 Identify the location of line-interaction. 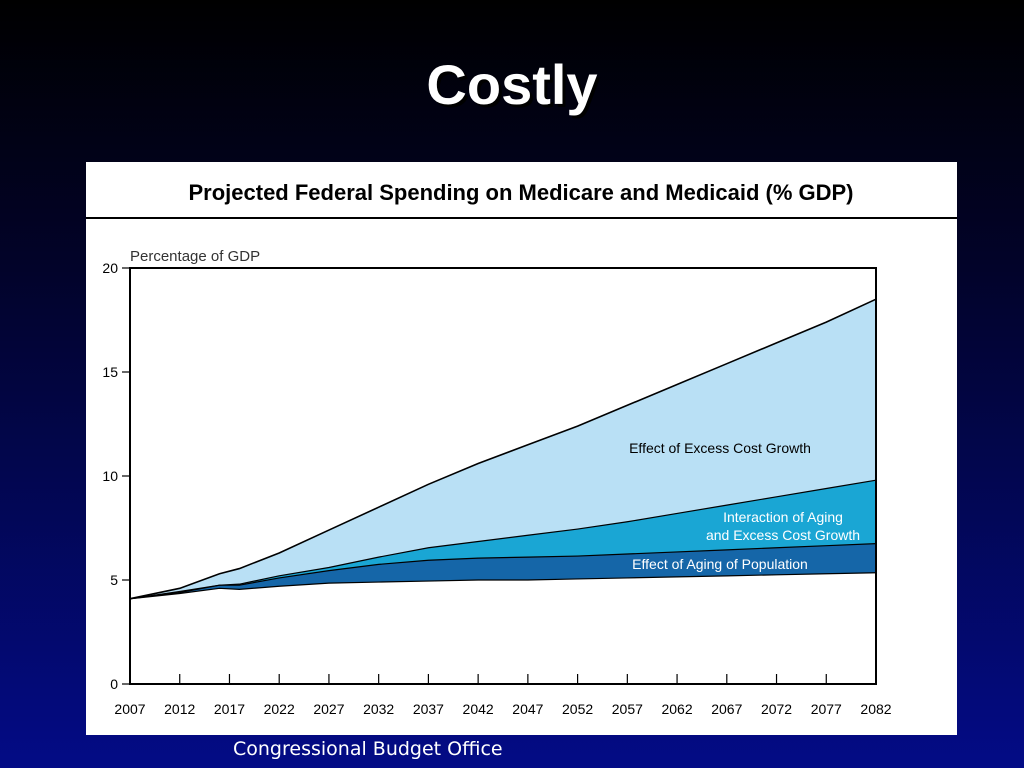
(503, 539).